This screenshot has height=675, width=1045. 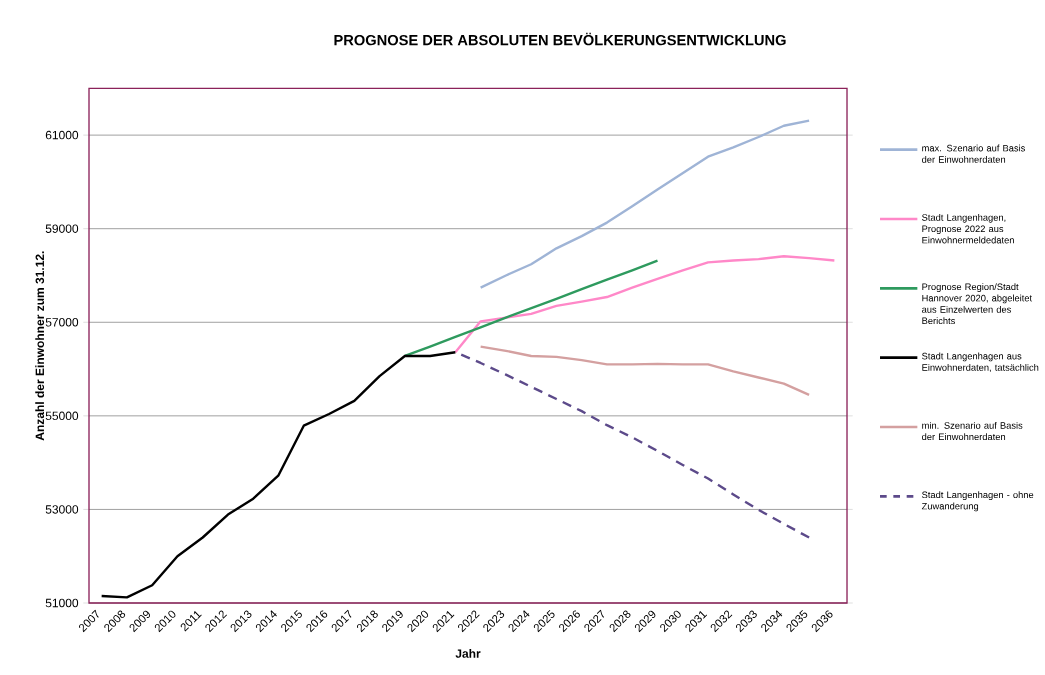 What do you see at coordinates (62, 135) in the screenshot?
I see `y-tick-label: 61000` at bounding box center [62, 135].